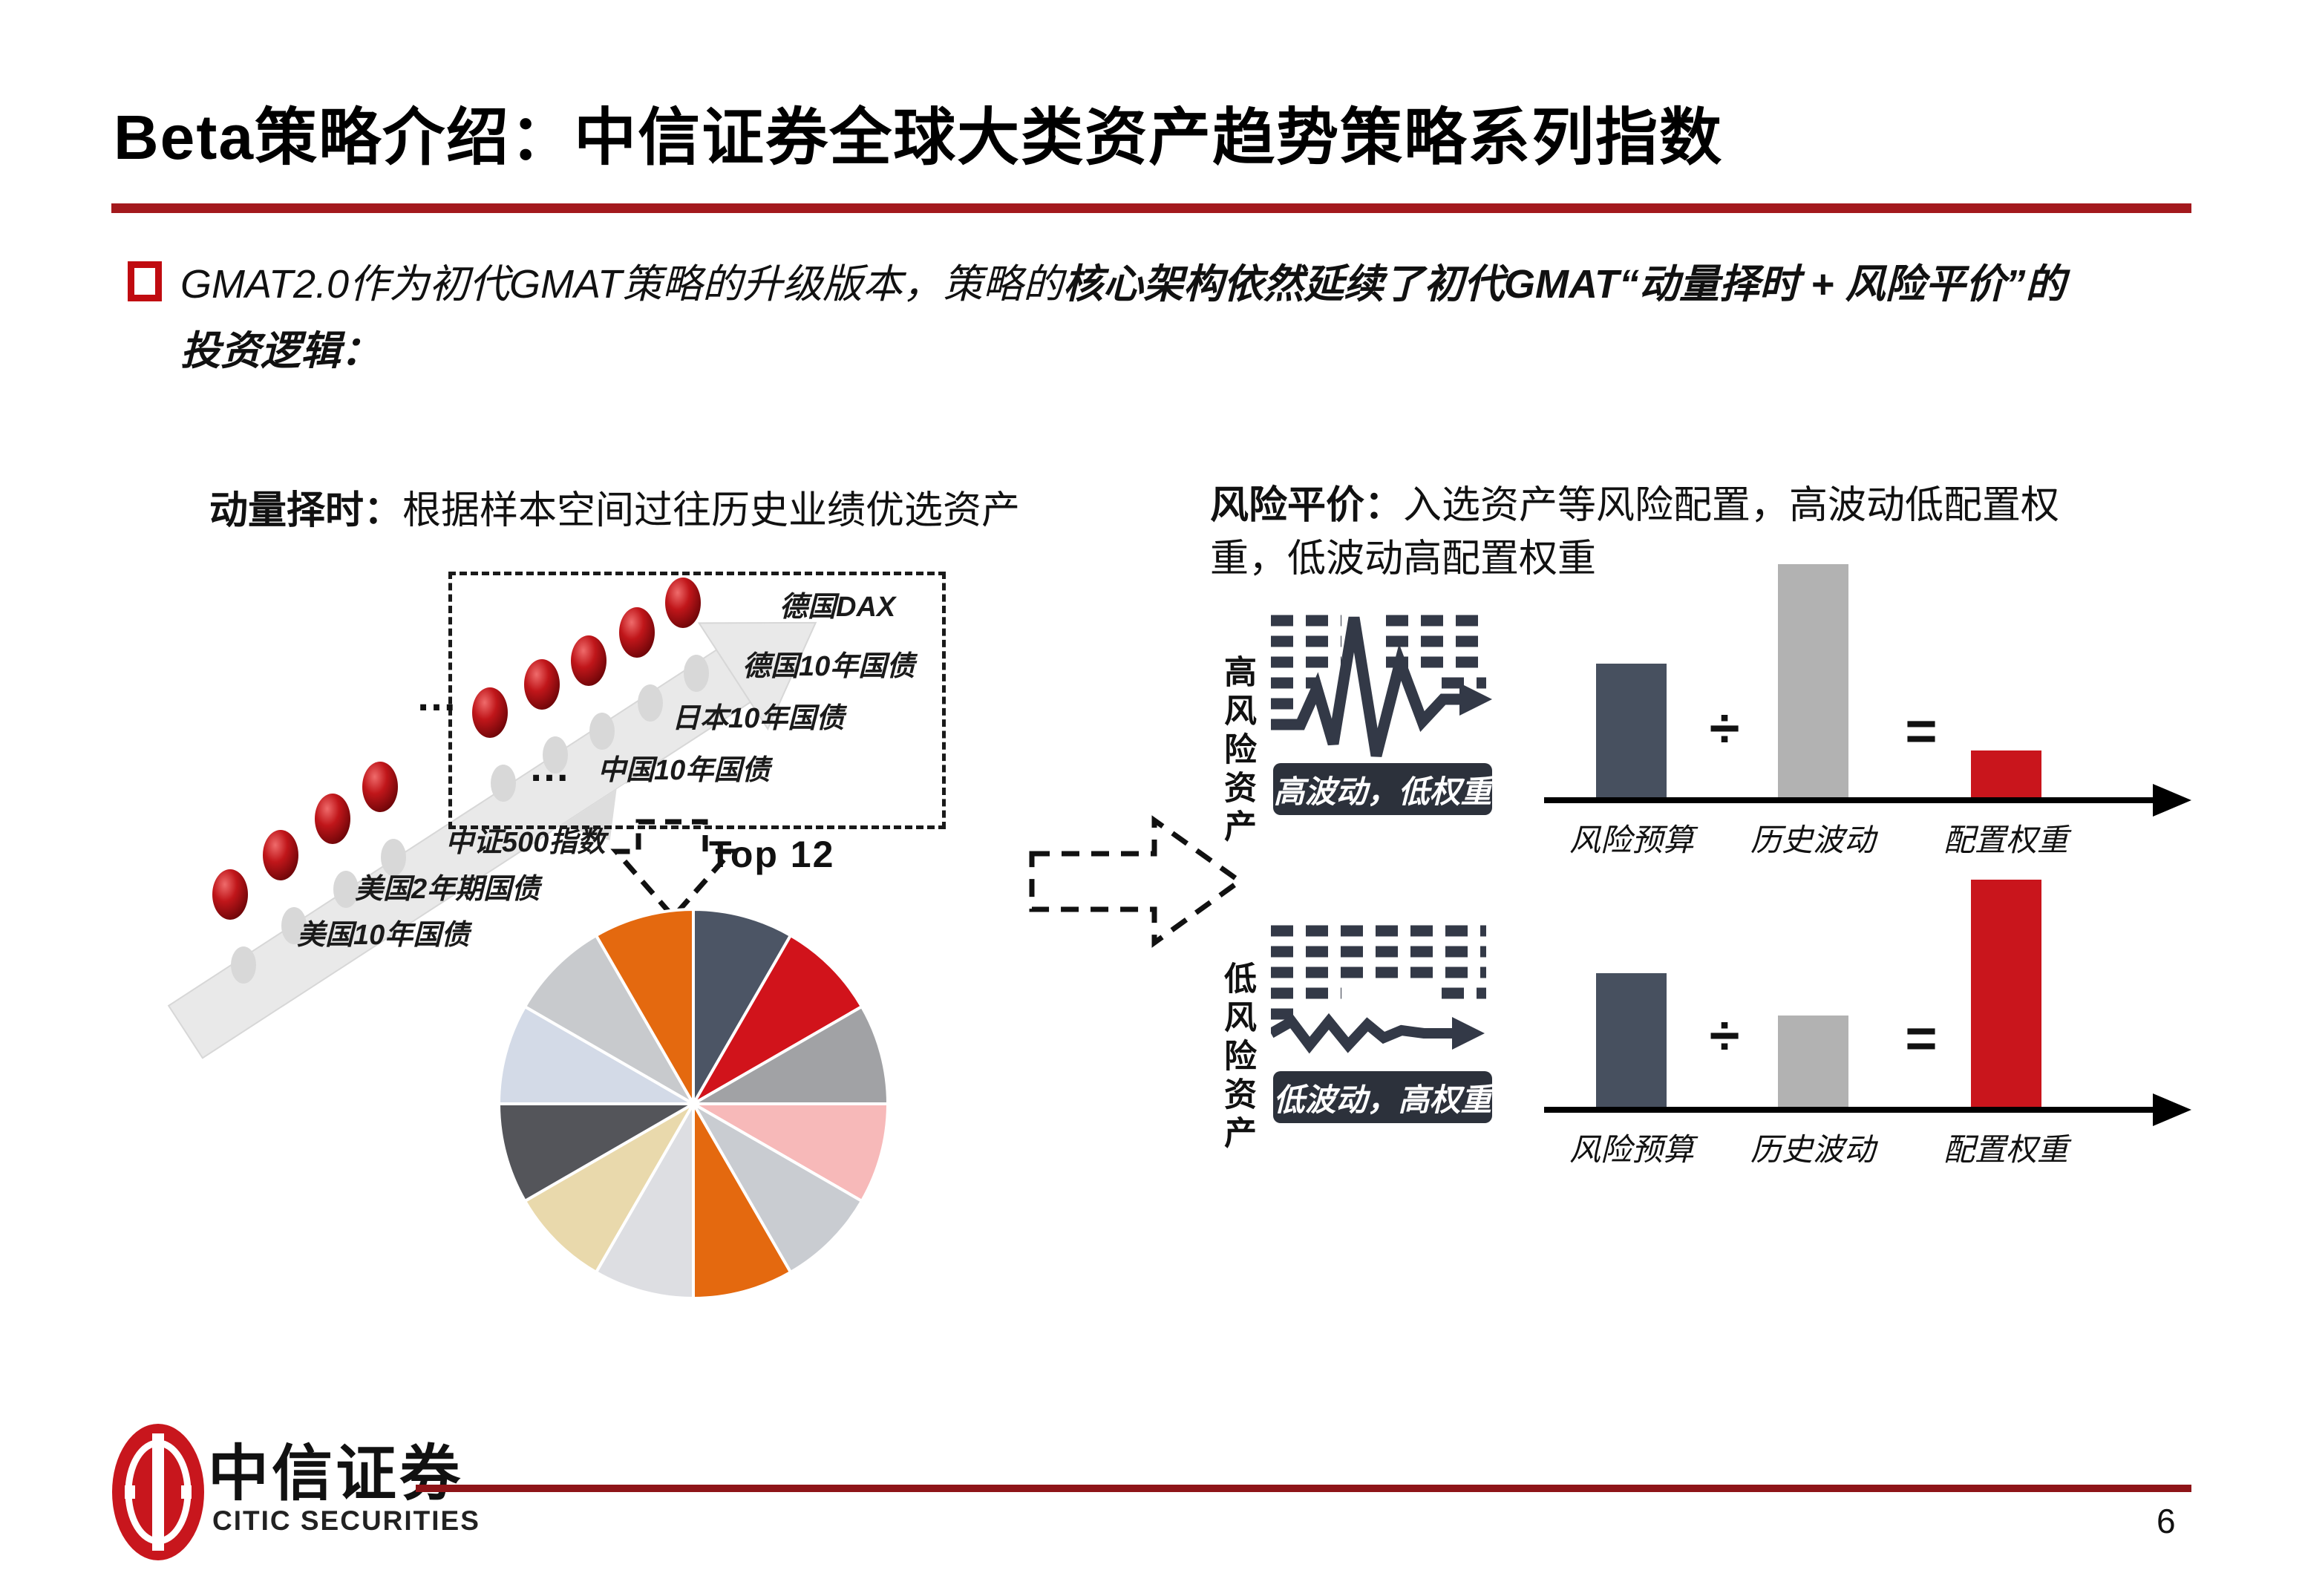  Describe the element at coordinates (1564, 285) in the screenshot. I see `bullet-emphasis: 核心架构依然延续了初代GMAT“动量择时 + 风险平价”的` at that location.